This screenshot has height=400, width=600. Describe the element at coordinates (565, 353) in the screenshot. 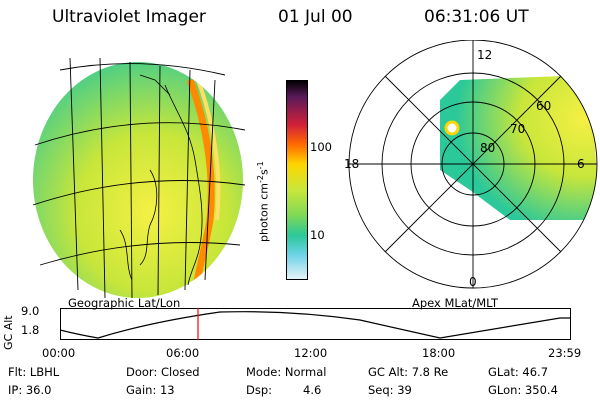

I see `timeline-xtick-2359: 23:59` at that location.